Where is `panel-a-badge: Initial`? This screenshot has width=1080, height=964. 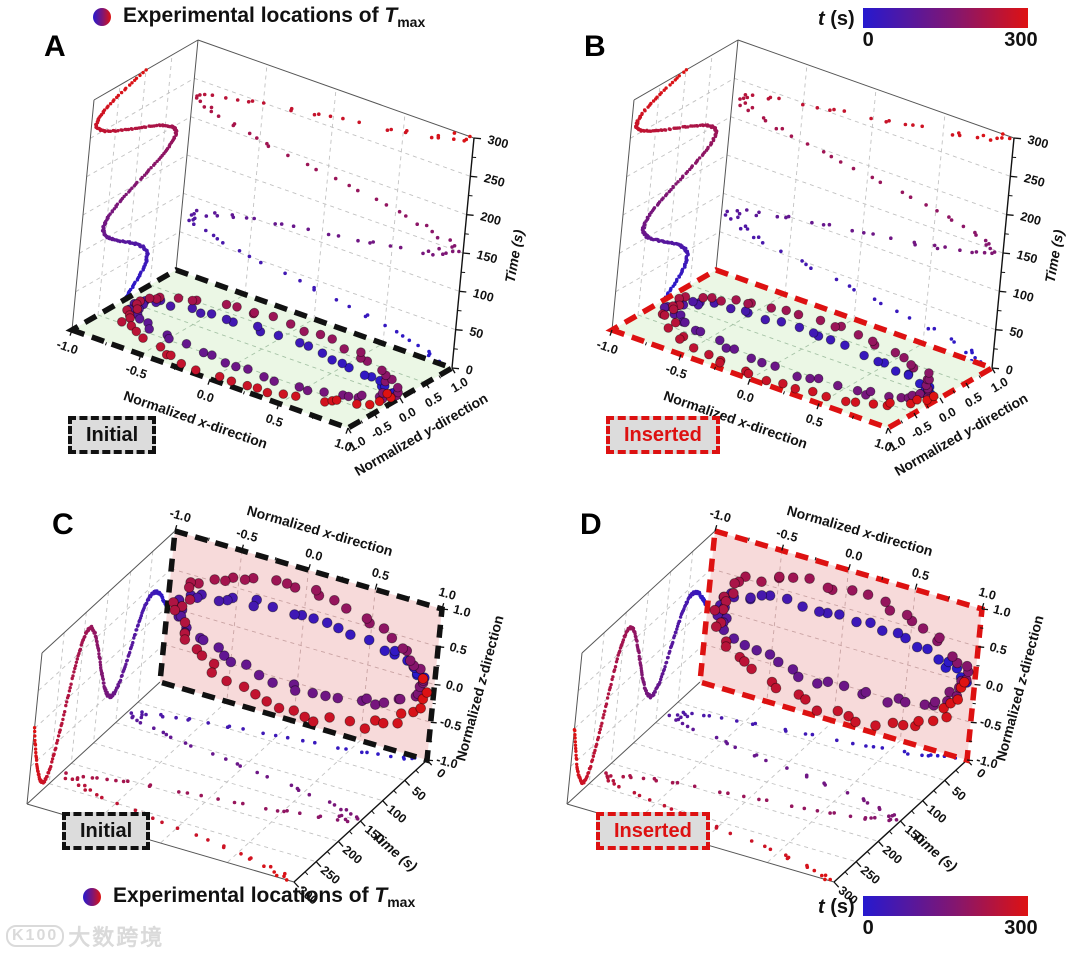 panel-a-badge: Initial is located at coordinates (112, 435).